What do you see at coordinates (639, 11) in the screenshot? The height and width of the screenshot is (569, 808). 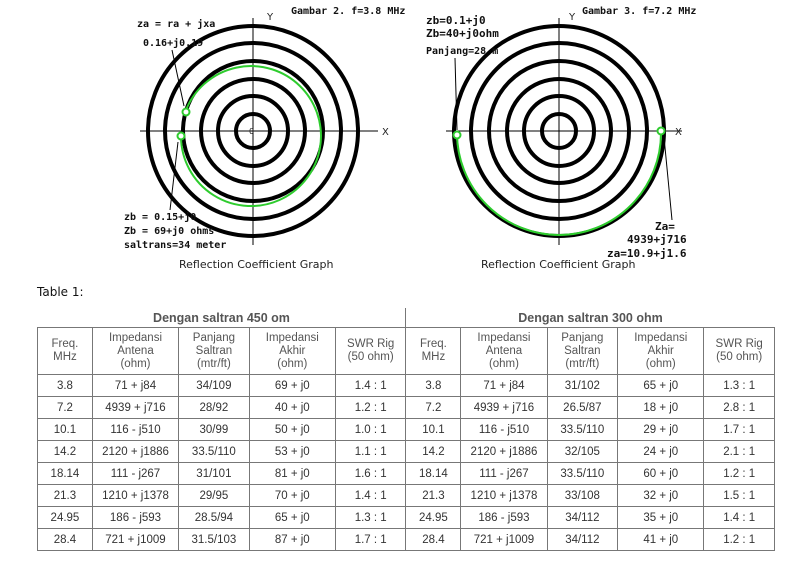 I see `figure-3-title: Gambar 3. f=7.2 MHz` at bounding box center [639, 11].